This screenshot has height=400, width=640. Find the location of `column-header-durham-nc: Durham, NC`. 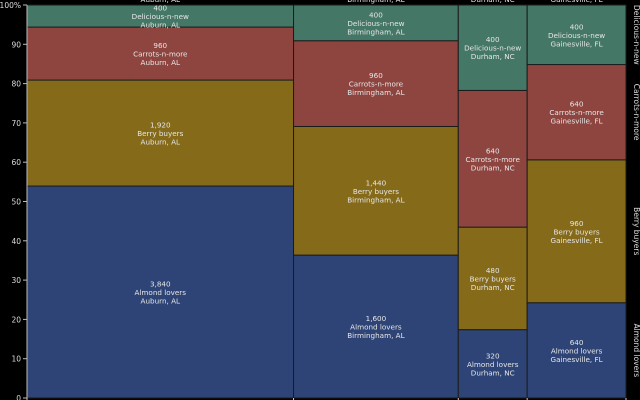

column-header-durham-nc: Durham, NC is located at coordinates (493, 2).